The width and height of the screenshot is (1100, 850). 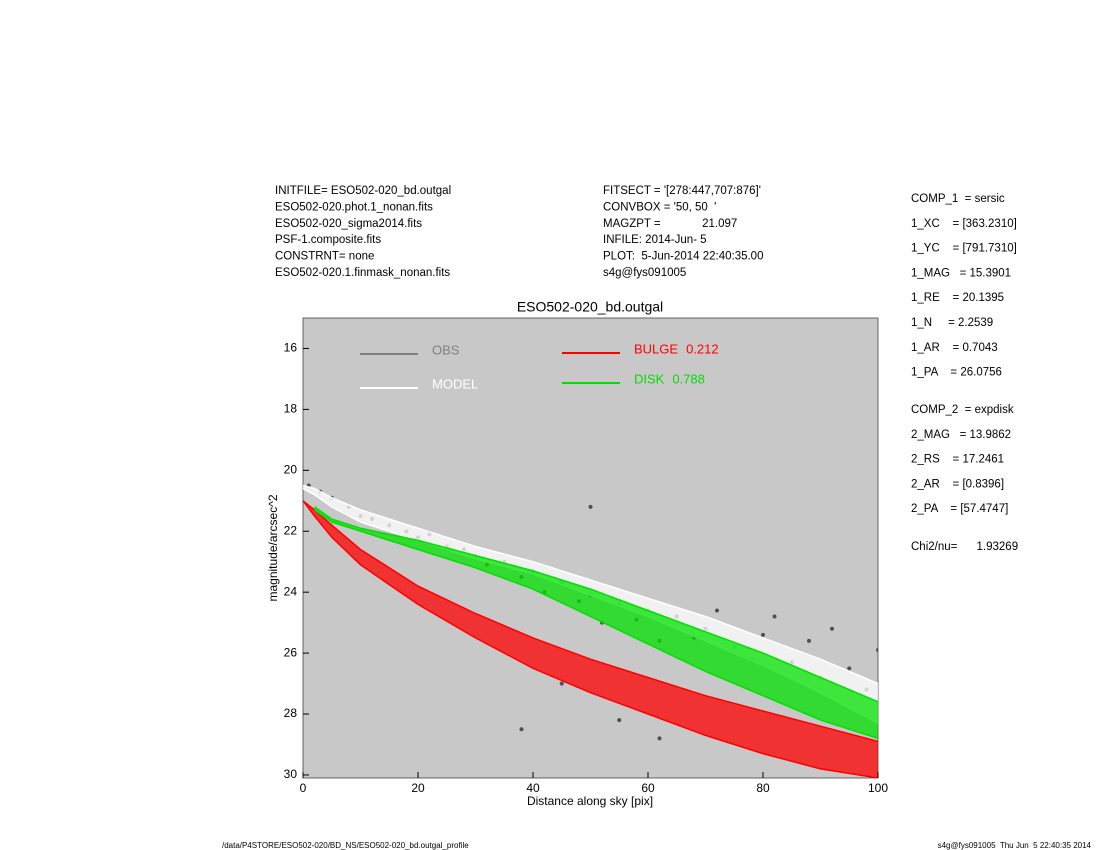 What do you see at coordinates (418, 788) in the screenshot?
I see `x-tick-label: 20` at bounding box center [418, 788].